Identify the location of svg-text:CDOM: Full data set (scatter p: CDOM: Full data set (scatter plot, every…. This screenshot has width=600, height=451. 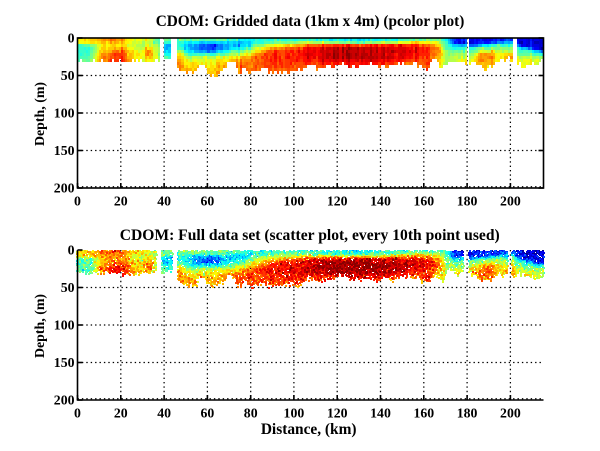
(310, 235).